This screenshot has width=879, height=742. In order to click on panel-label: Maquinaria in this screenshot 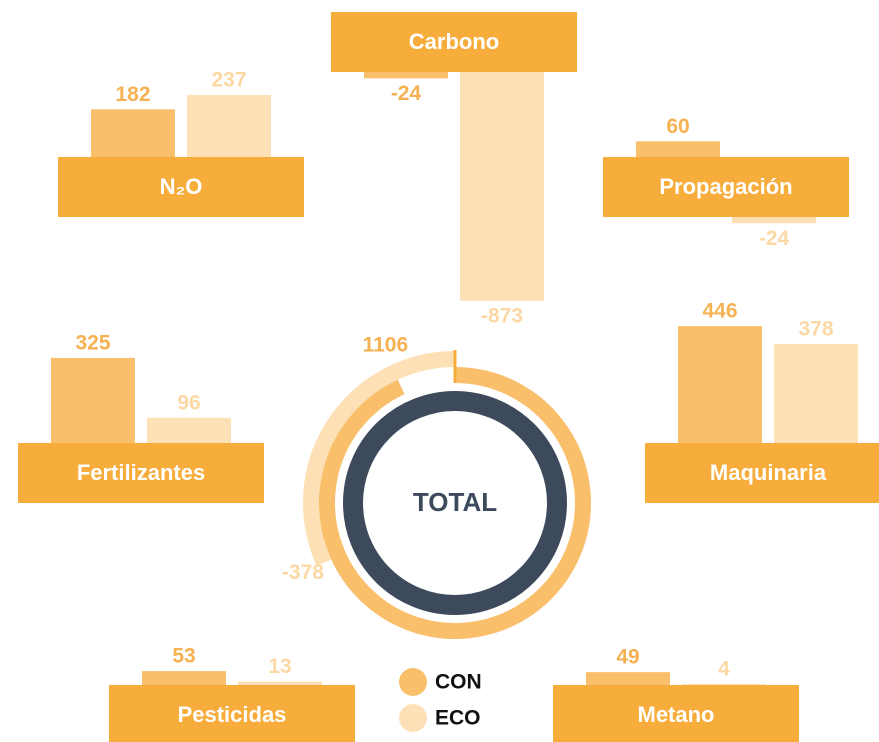, I will do `click(768, 472)`.